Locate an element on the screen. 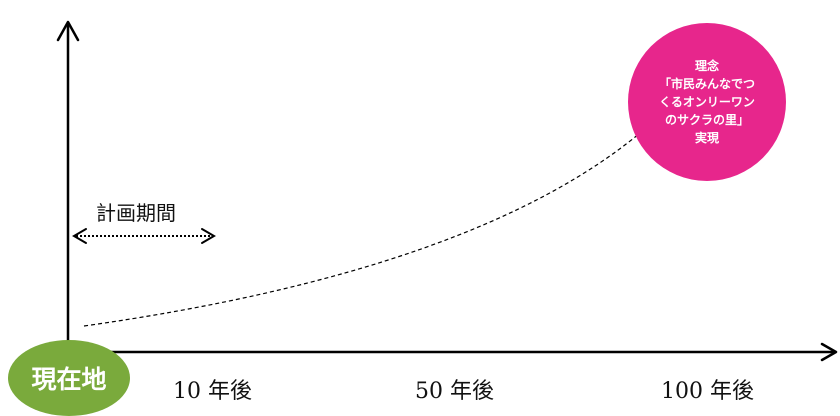 This screenshot has height=416, width=840. goal-circle is located at coordinates (707, 102).